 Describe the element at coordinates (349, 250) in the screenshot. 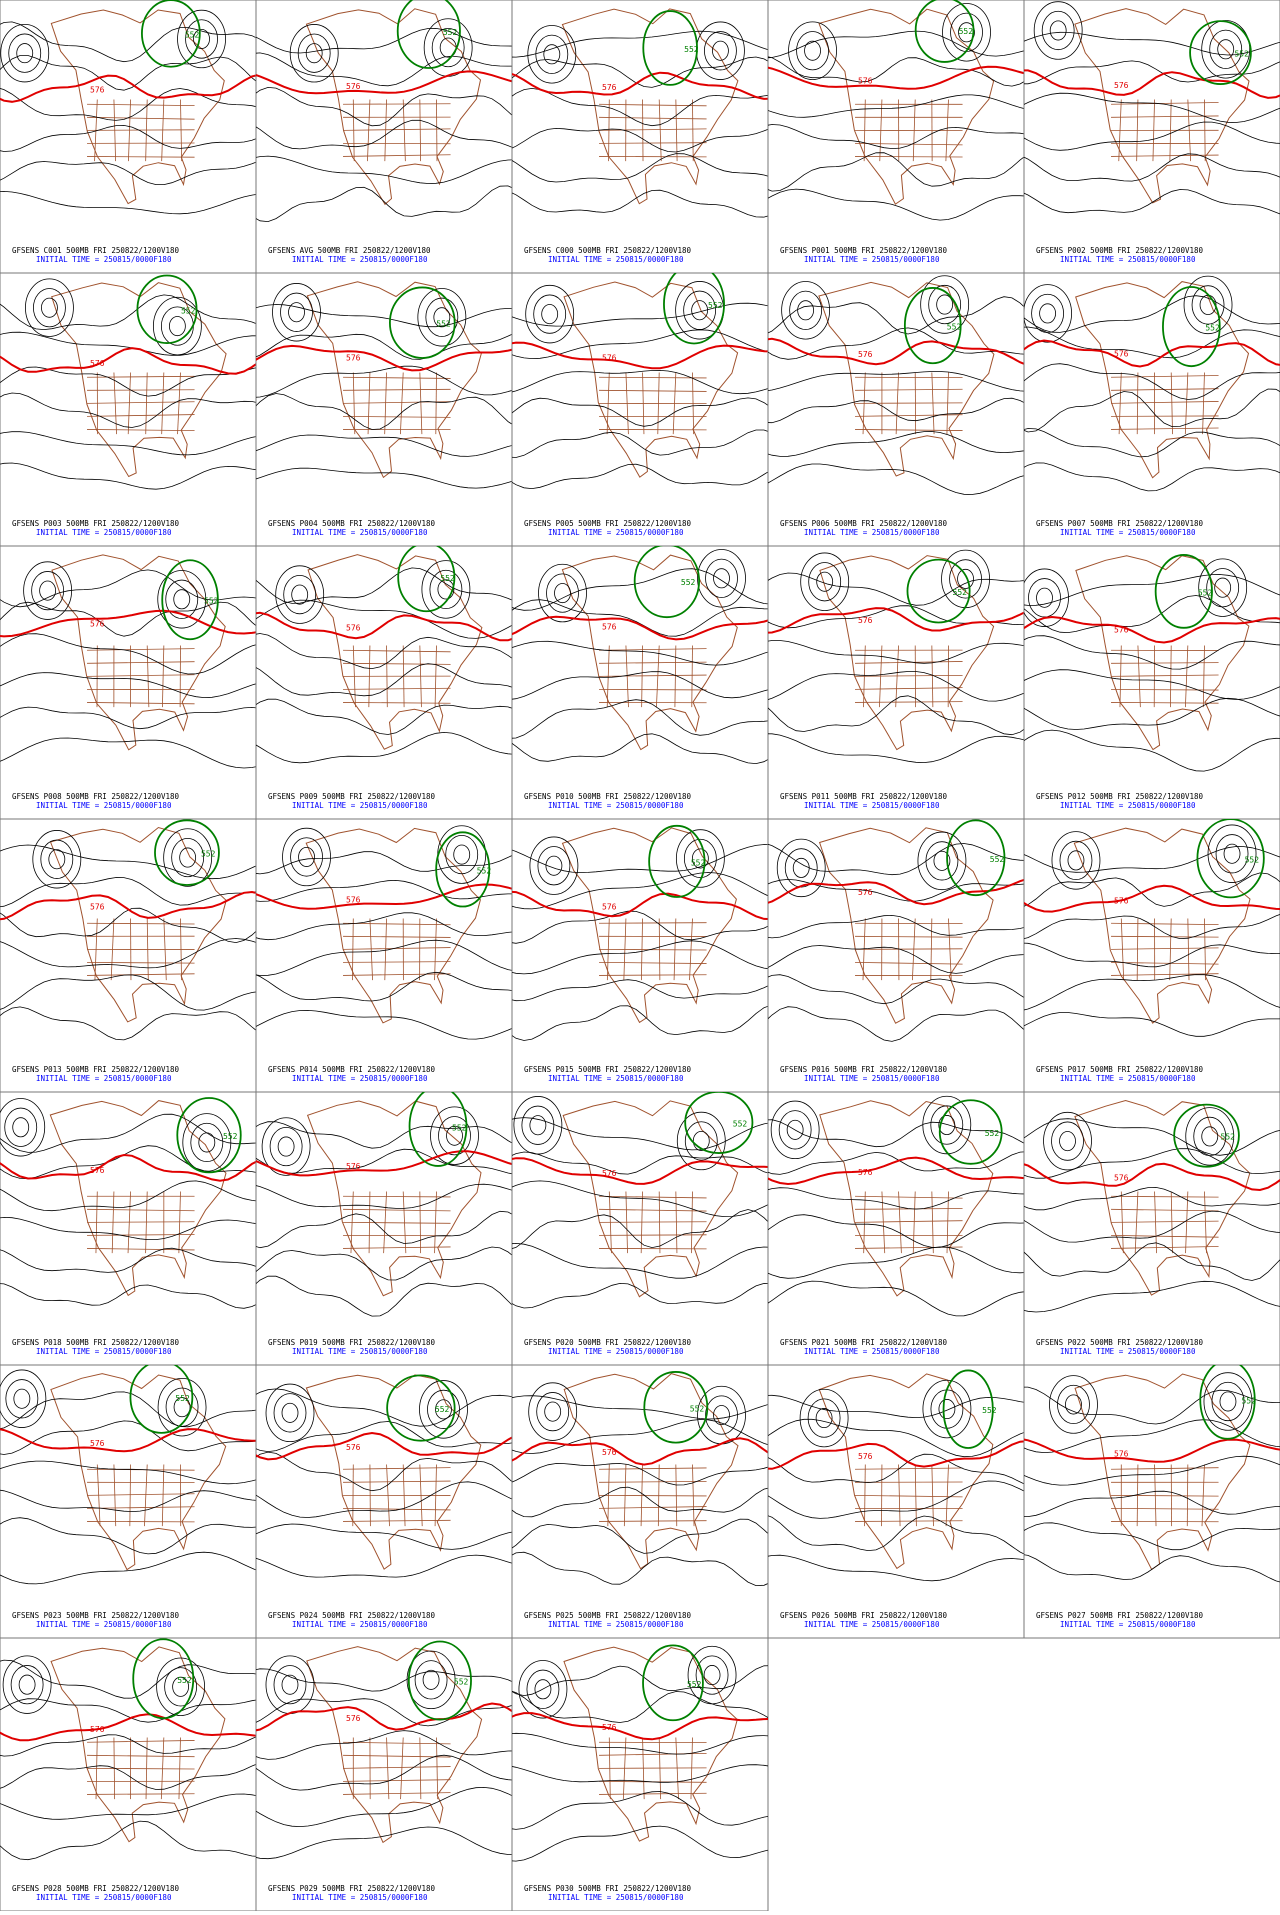

I see `panel-title: GFSENS AVG 500MB FRI 250822/1200V180` at that location.